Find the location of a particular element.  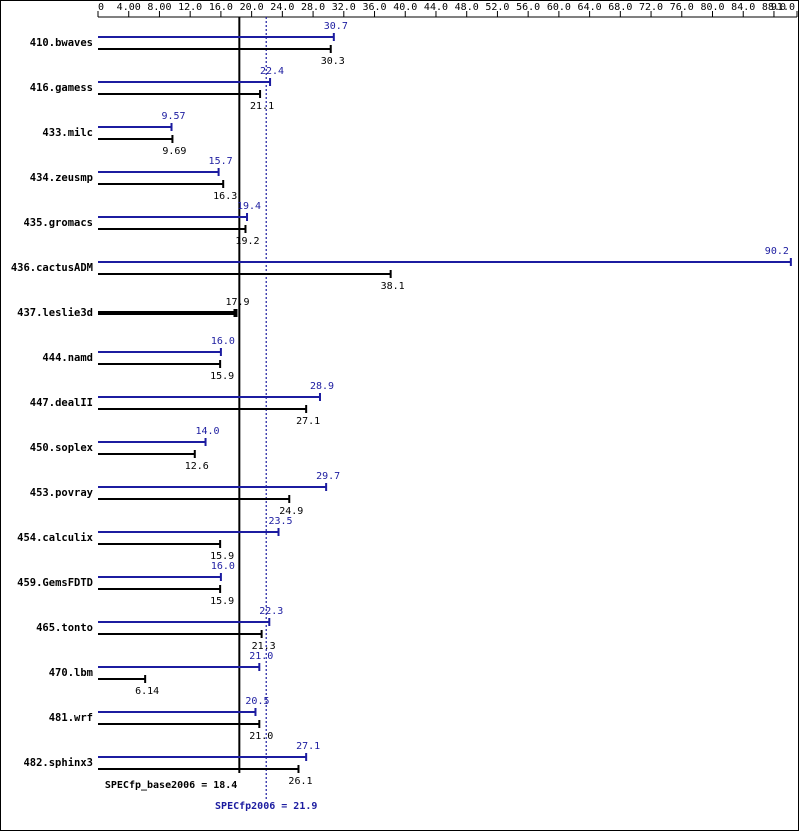

x-tick-label: 20.0 is located at coordinates (252, 7).